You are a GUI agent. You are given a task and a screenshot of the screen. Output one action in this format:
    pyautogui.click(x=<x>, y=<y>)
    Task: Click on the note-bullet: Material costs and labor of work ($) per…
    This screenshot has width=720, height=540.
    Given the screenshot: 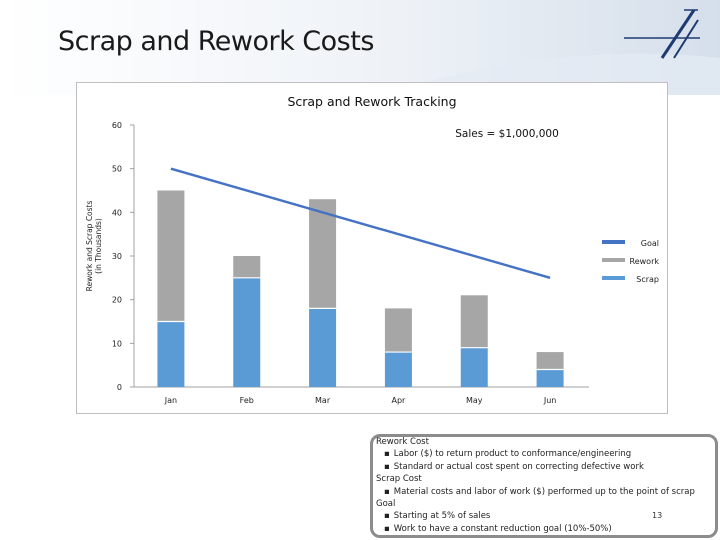 What is the action you would take?
    pyautogui.click(x=545, y=492)
    